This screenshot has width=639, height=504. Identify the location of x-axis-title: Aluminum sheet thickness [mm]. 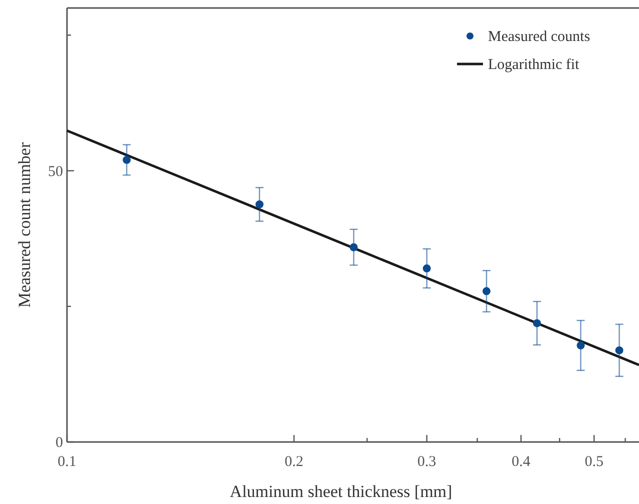
(341, 491).